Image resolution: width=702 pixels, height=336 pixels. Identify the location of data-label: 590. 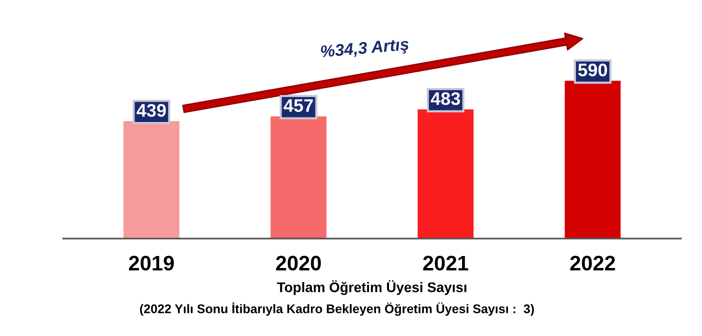
(593, 70).